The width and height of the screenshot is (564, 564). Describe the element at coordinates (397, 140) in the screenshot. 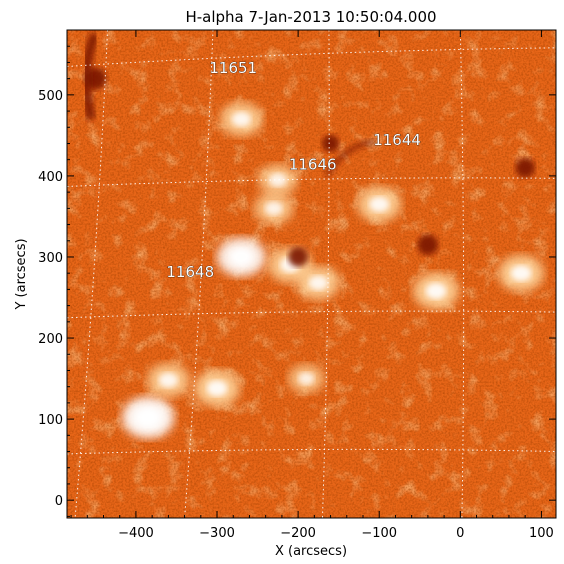

I see `region-label: 11644` at that location.